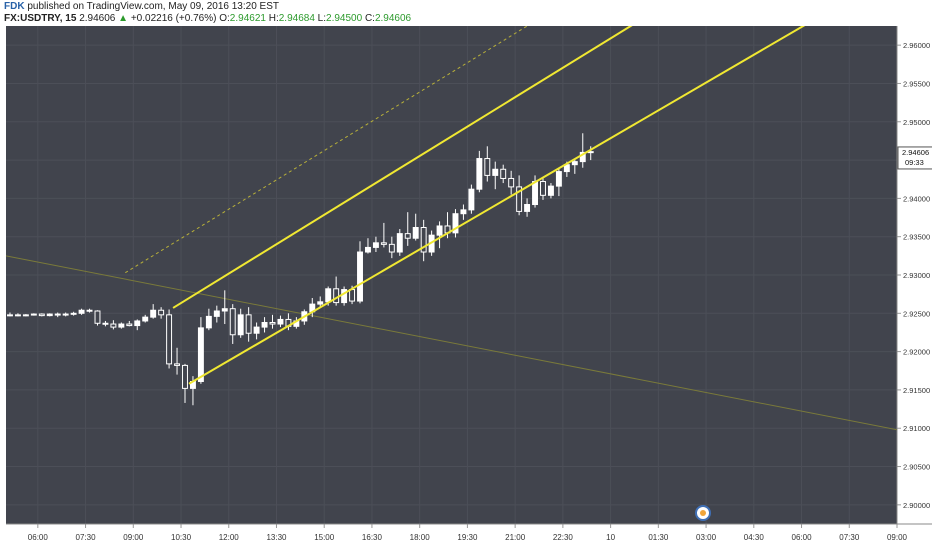 The image size is (932, 555). Describe the element at coordinates (916, 237) in the screenshot. I see `price-tick-label: 2.93500` at that location.